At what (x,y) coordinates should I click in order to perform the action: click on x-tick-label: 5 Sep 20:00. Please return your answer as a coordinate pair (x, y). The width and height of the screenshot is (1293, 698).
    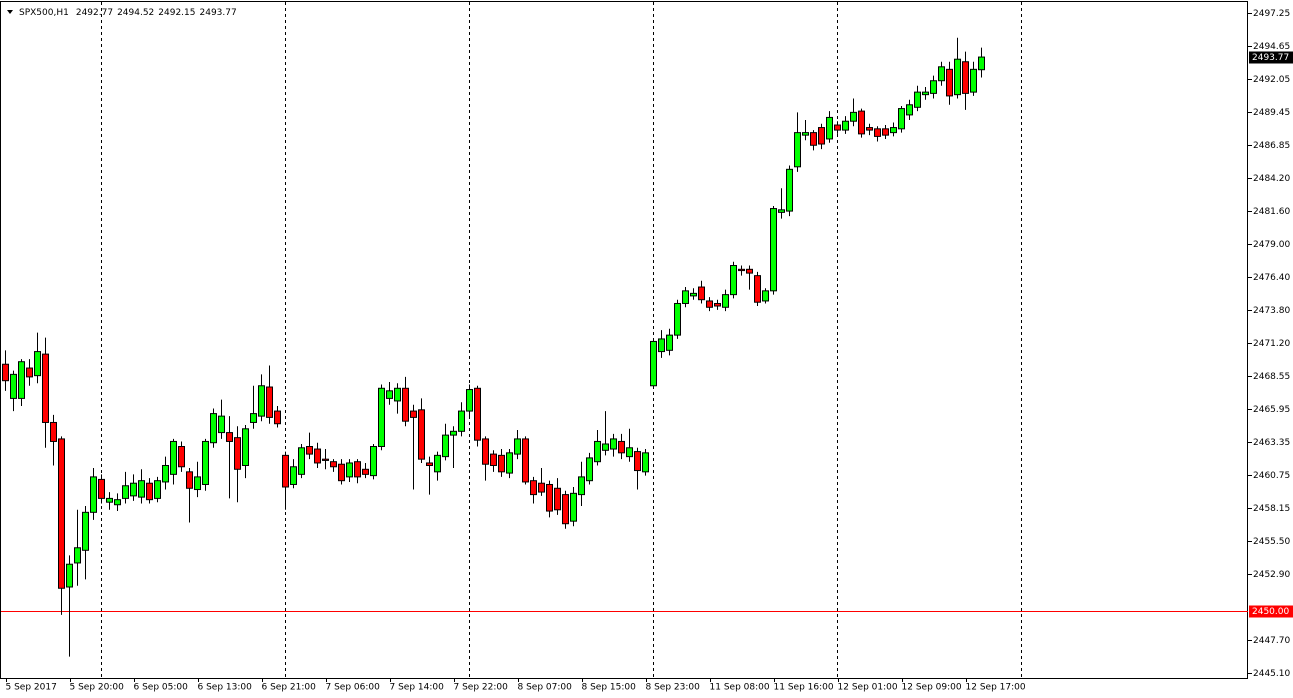
    Looking at the image, I should click on (97, 688).